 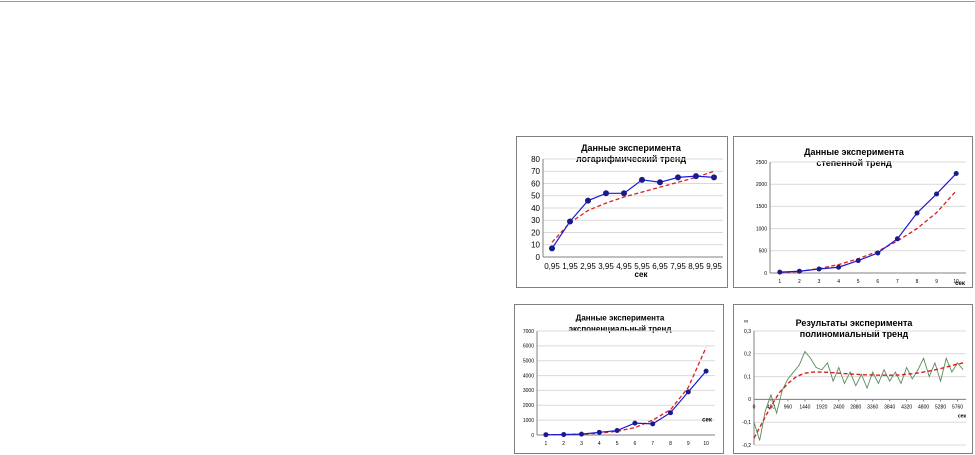 I want to click on y-tick-label: 40, so click(x=535, y=208).